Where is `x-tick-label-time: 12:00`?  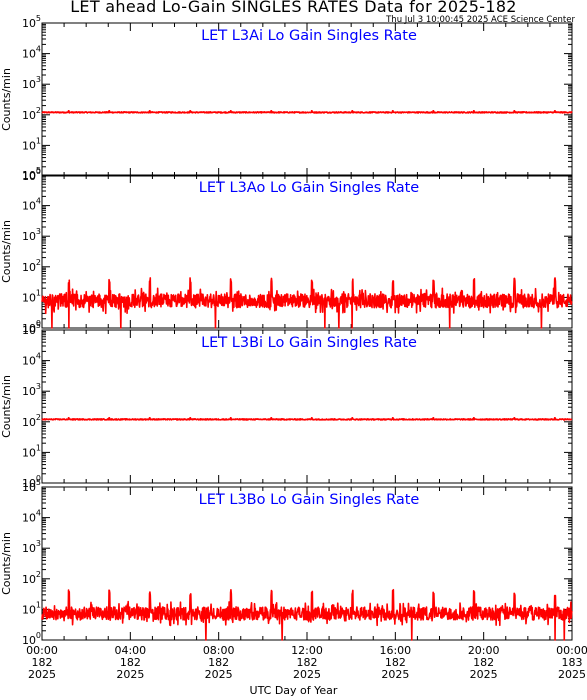
x-tick-label-time: 12:00 is located at coordinates (307, 650).